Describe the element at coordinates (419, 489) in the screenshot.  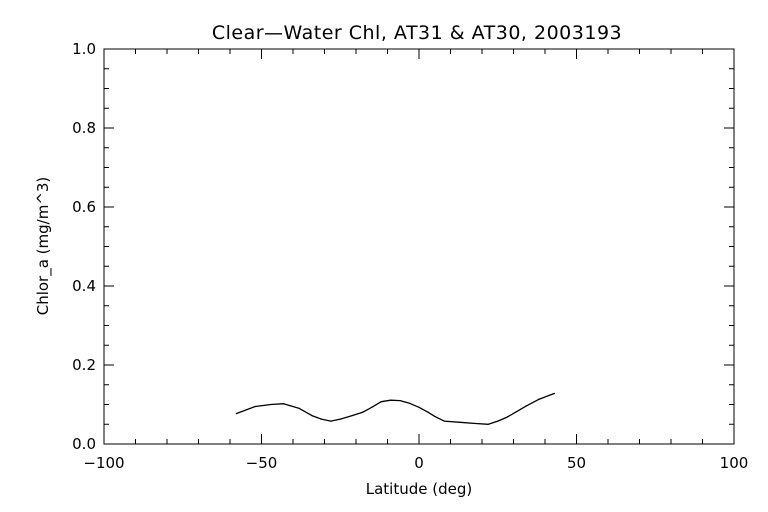
I see `x-axis-label: Latitude (deg)` at that location.